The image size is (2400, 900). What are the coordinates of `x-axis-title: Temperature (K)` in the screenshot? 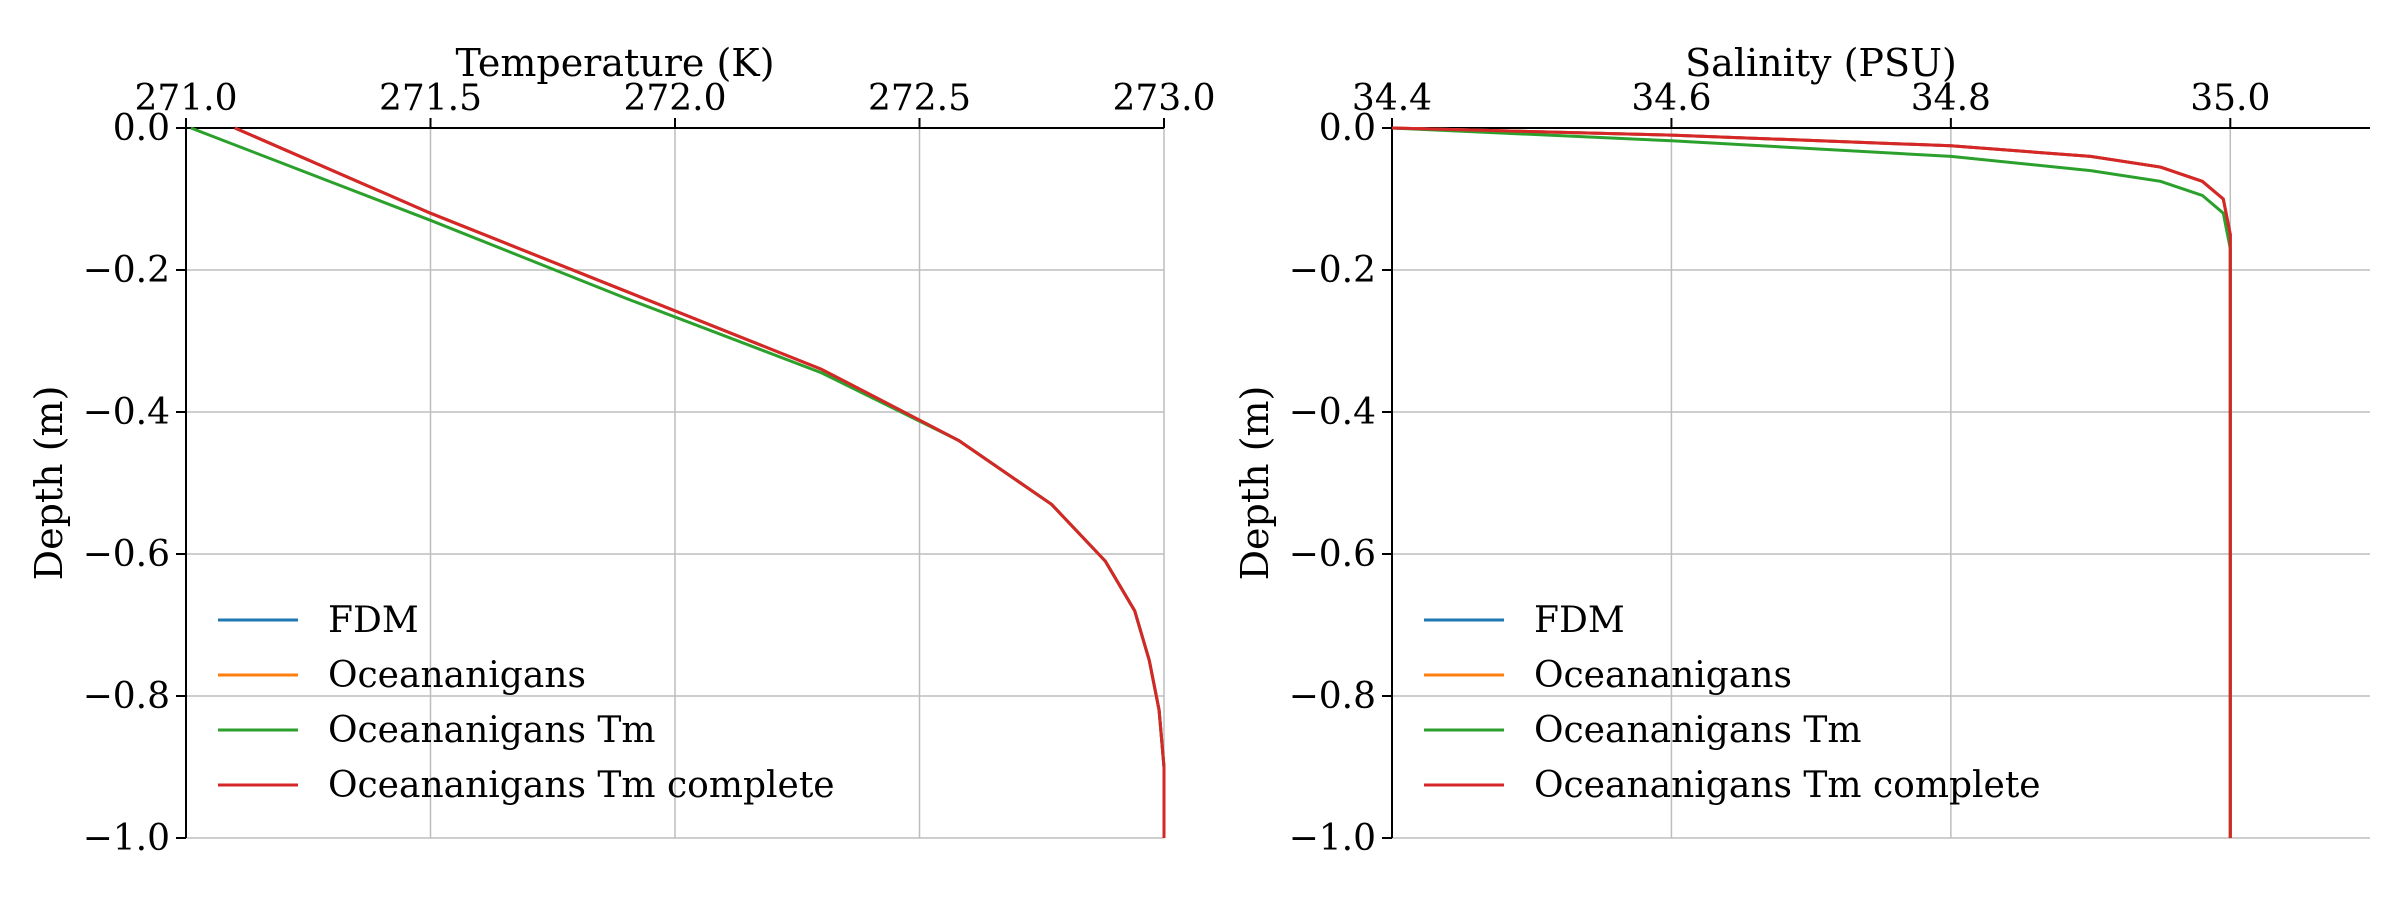 It's located at (614, 63).